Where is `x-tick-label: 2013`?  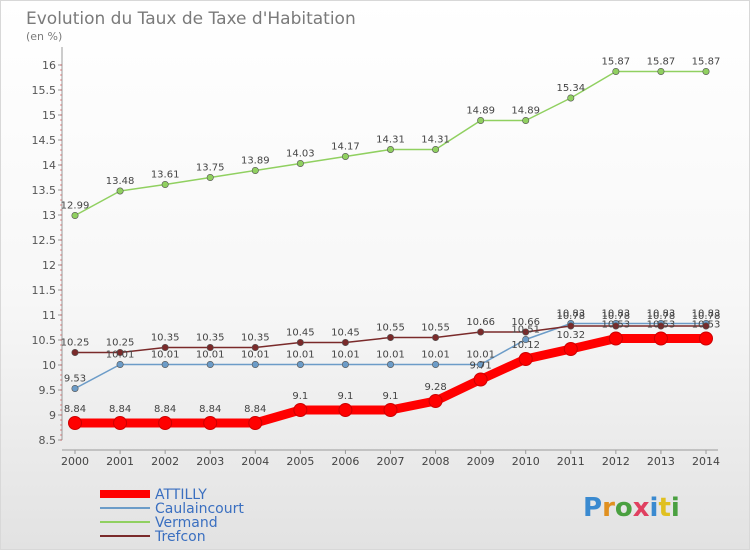
x-tick-label: 2013 is located at coordinates (661, 461).